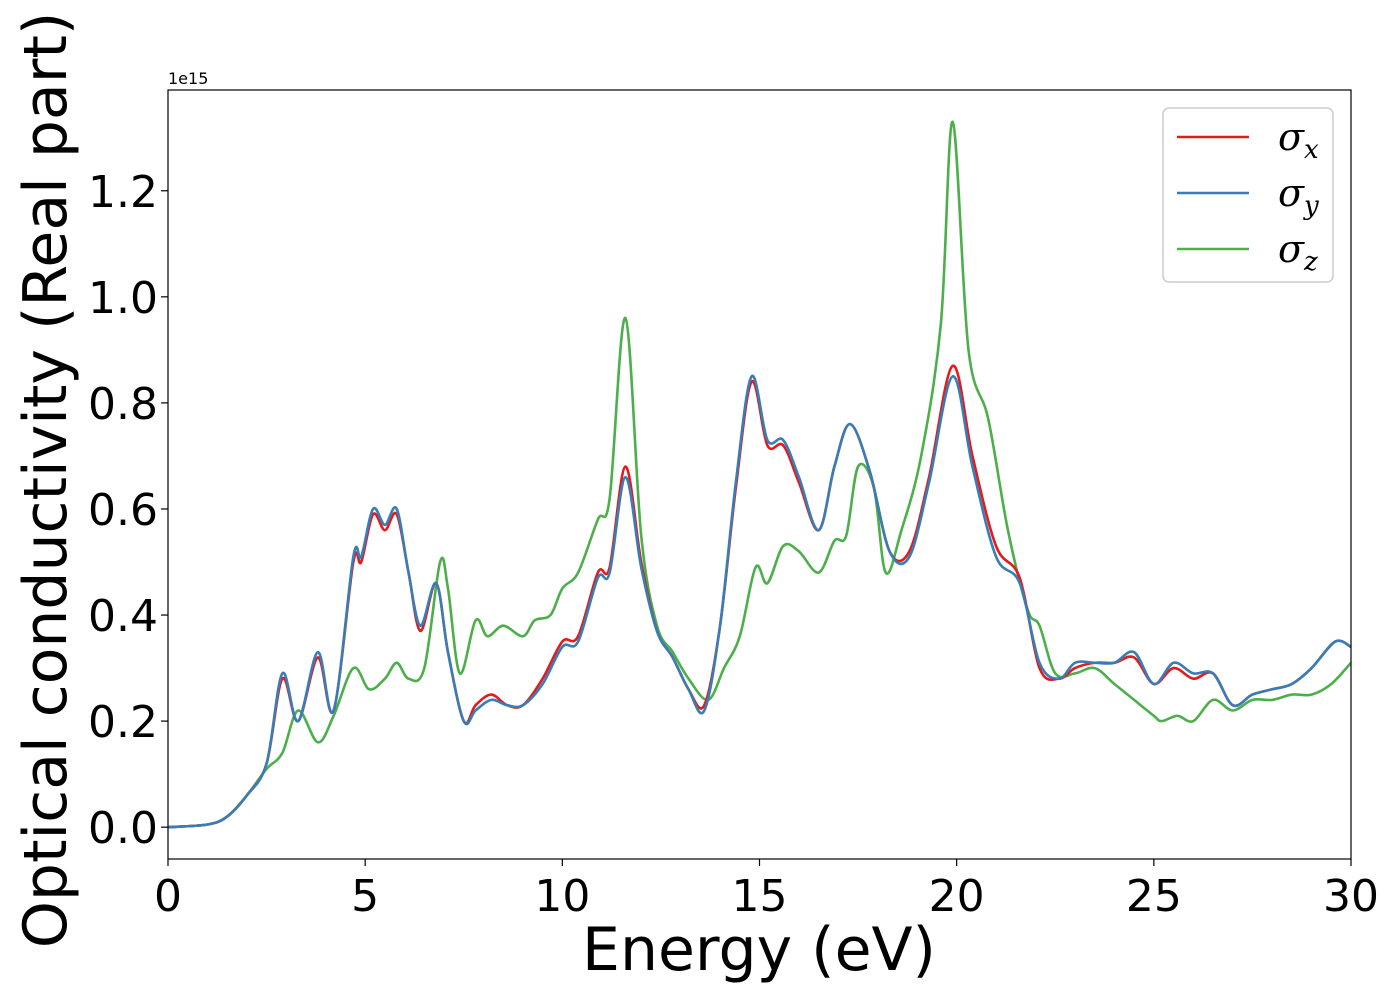 The height and width of the screenshot is (1000, 1400). What do you see at coordinates (46, 480) in the screenshot?
I see `y-axis-label: Optical conductivity (Real part)` at bounding box center [46, 480].